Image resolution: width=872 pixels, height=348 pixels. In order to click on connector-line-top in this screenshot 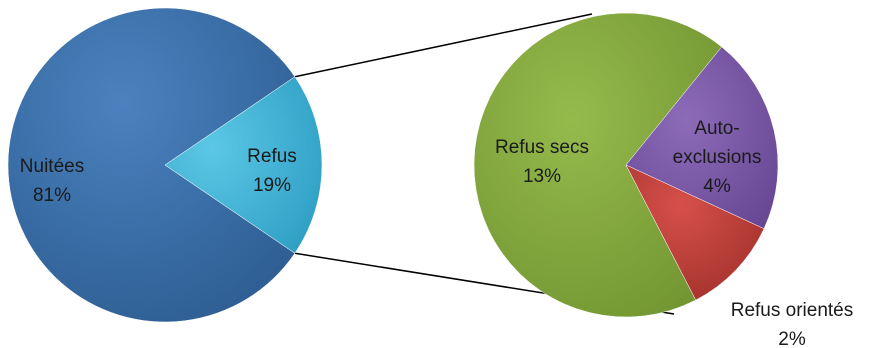, I will do `click(443, 45)`.